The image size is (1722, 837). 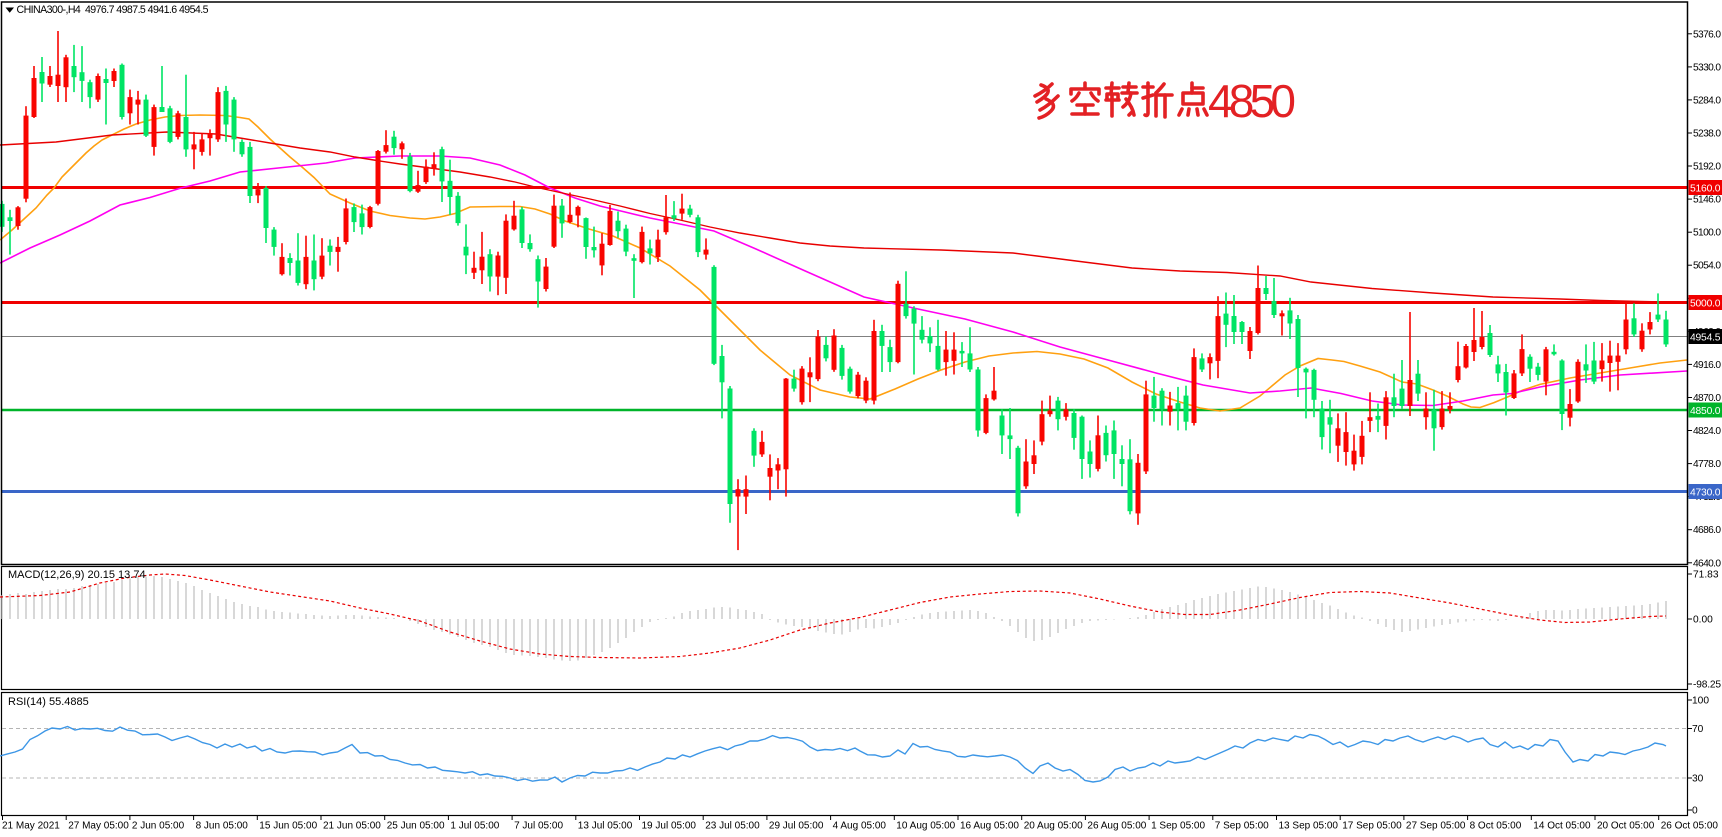 What do you see at coordinates (158, 826) in the screenshot?
I see `svg-text: 2 Jun 05:00` at bounding box center [158, 826].